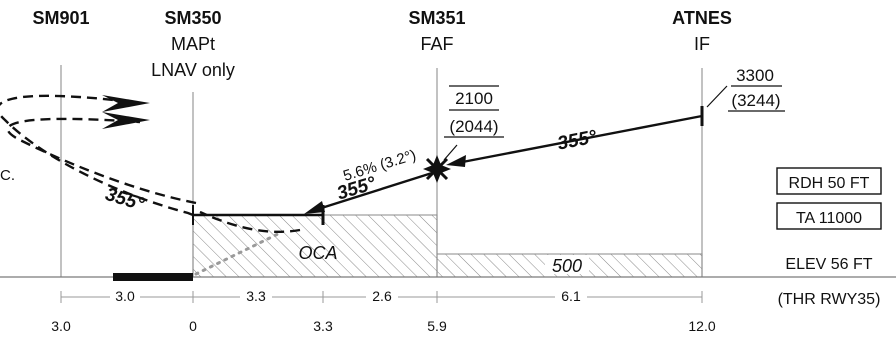 Image resolution: width=896 pixels, height=337 pixels. I want to click on fix-sm351-role: FAF, so click(436, 44).